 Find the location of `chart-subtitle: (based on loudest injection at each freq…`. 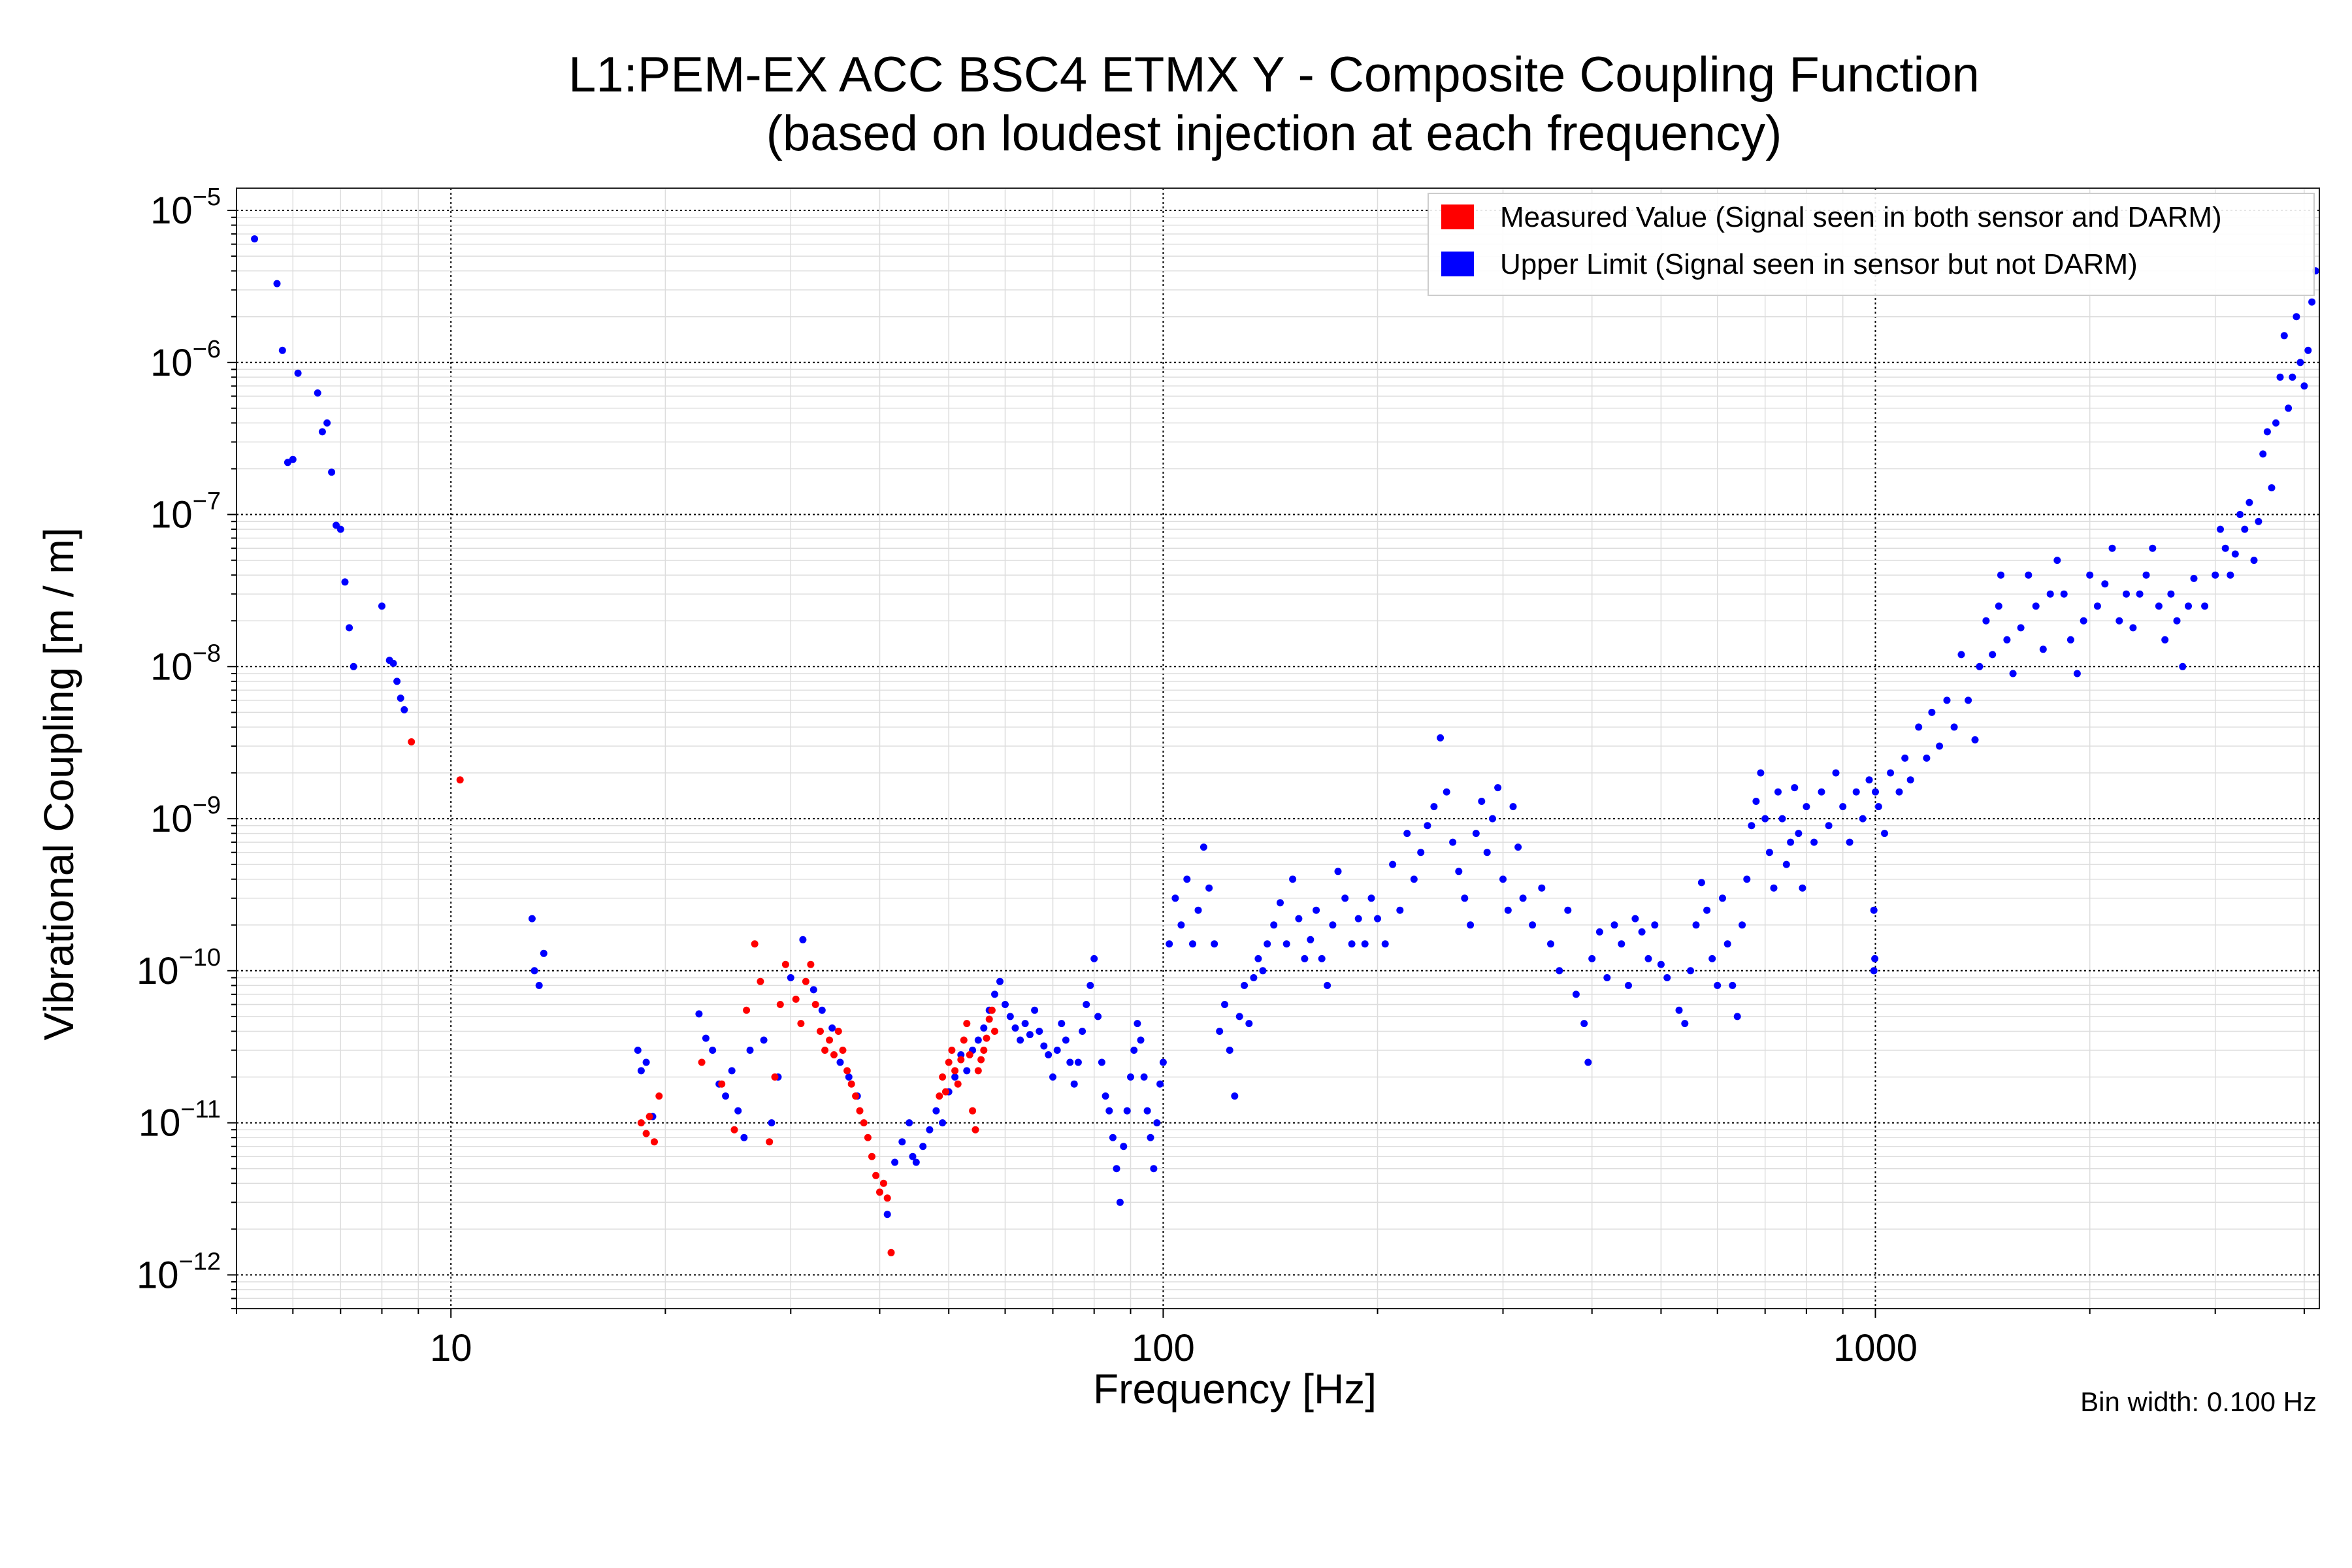

chart-subtitle: (based on loudest injection at each freq… is located at coordinates (1274, 133).